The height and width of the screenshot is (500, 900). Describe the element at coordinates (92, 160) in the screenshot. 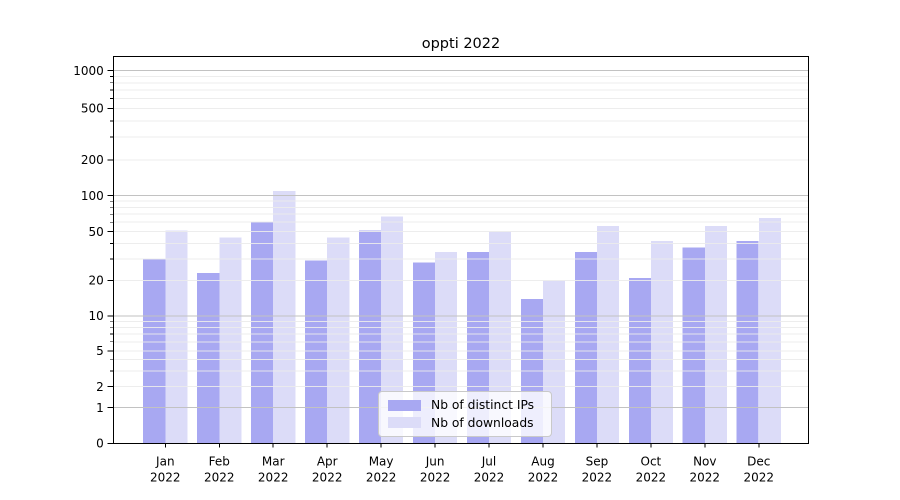

I see `y-tick-label: 200` at that location.